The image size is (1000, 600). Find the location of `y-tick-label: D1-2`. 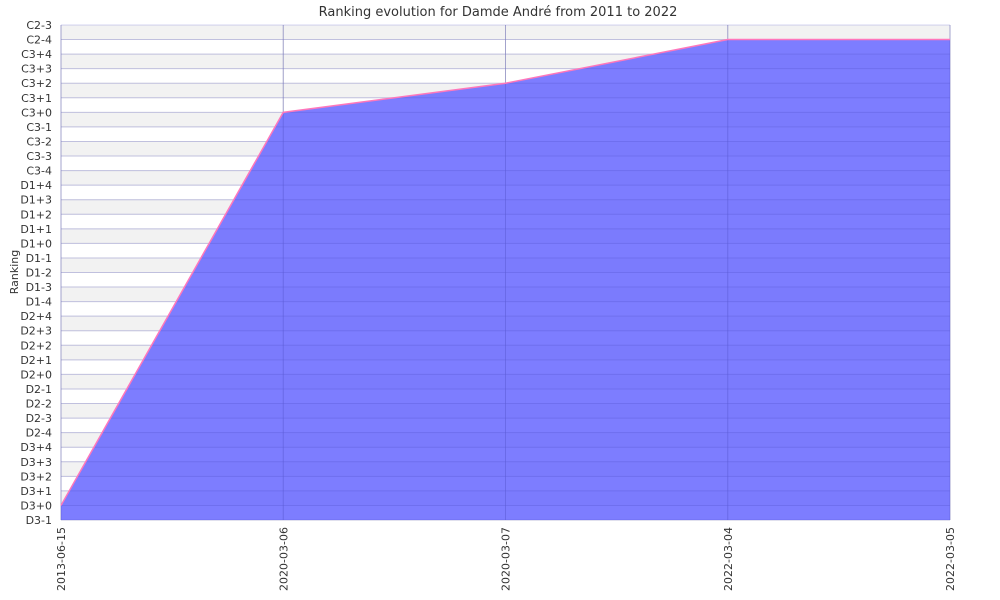

y-tick-label: D1-2 is located at coordinates (39, 273).